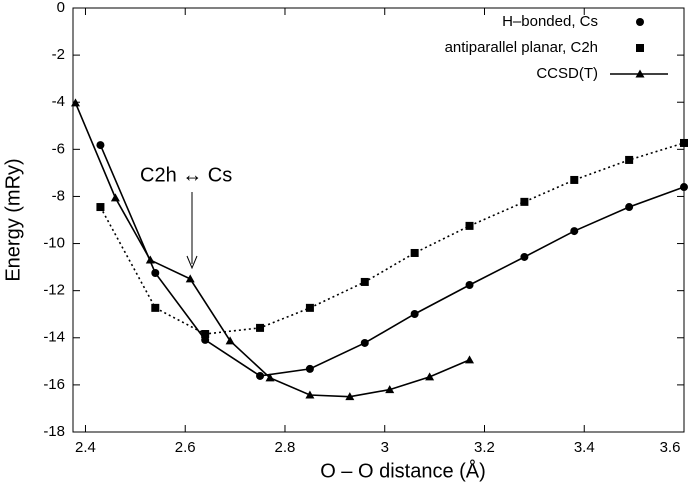 Image resolution: width=700 pixels, height=489 pixels. I want to click on x-tick-label: 3.2, so click(484, 447).